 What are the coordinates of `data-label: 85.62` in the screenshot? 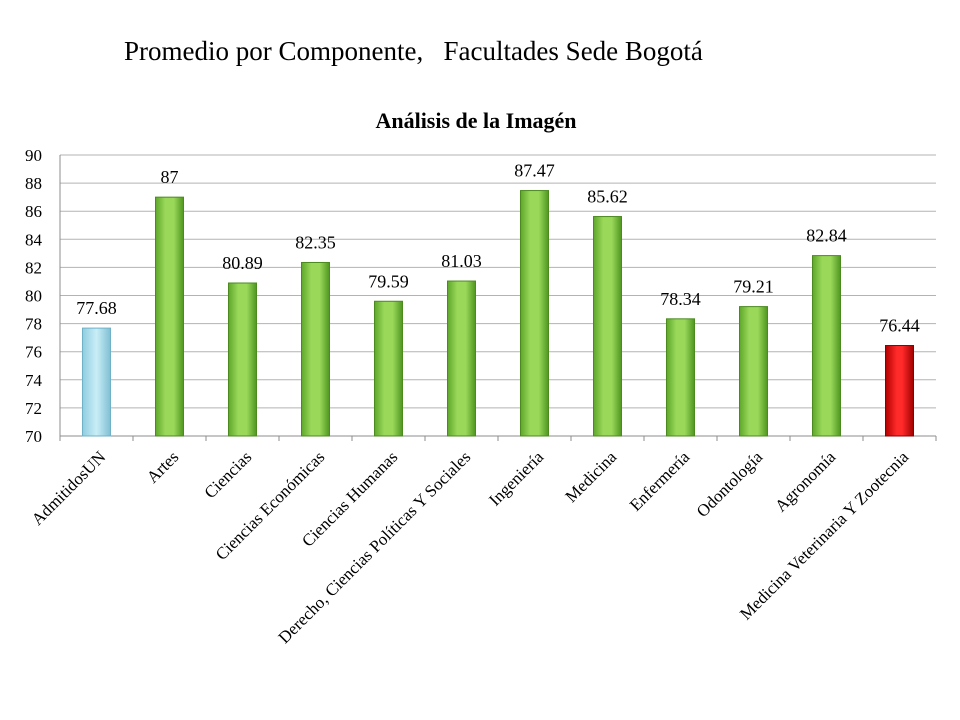 It's located at (607, 197).